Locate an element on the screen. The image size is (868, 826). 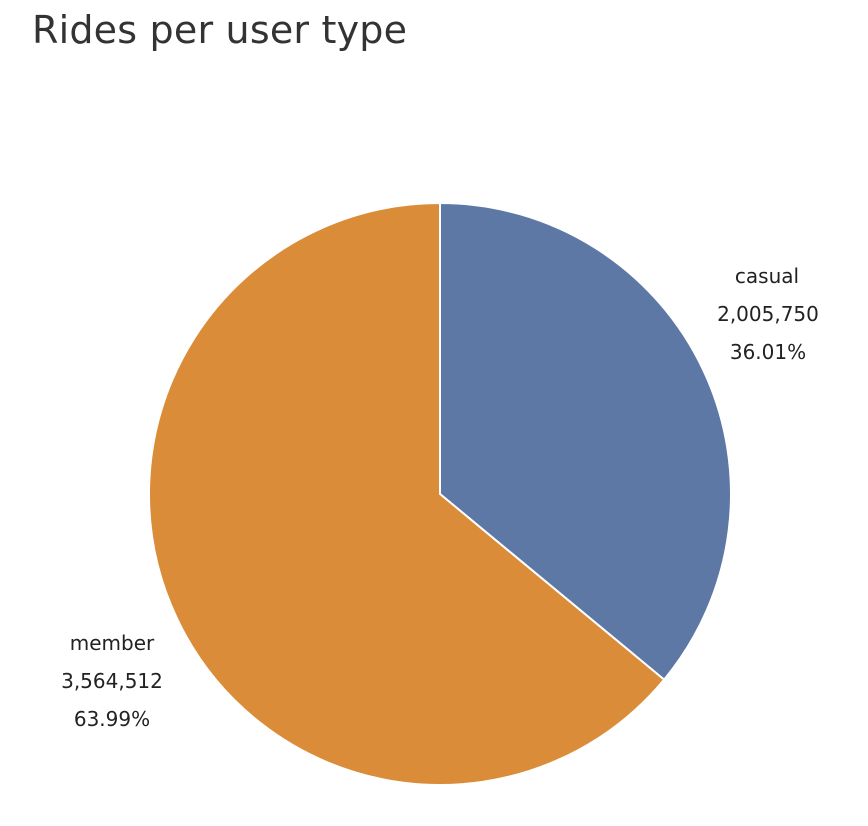
slice-label-member-percent: 63.99% is located at coordinates (112, 719).